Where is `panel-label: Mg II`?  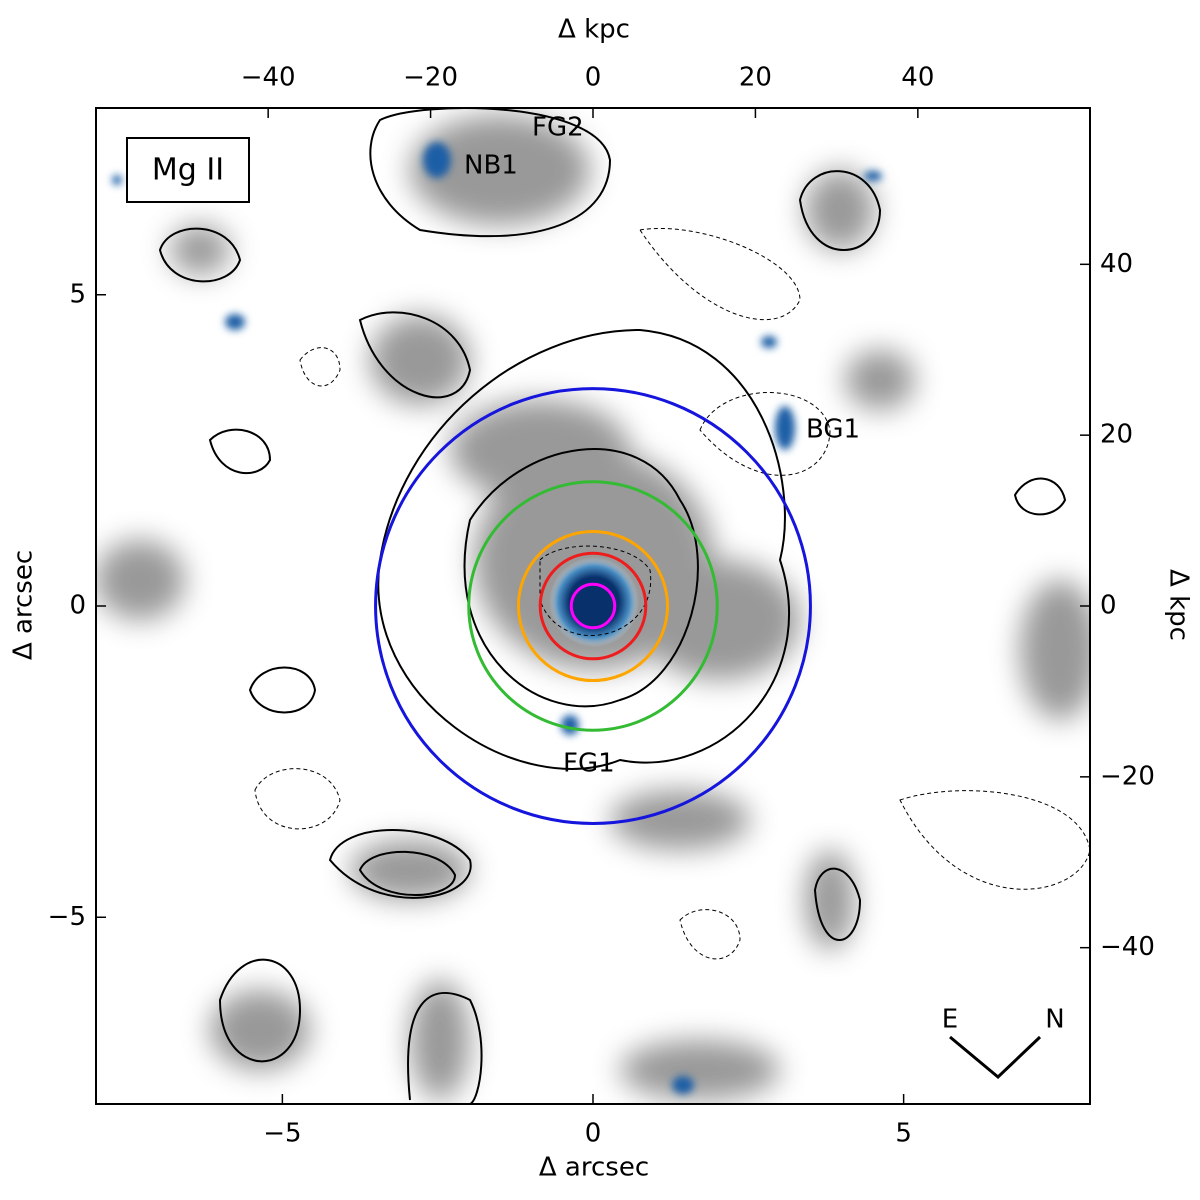
panel-label: Mg II is located at coordinates (188, 170).